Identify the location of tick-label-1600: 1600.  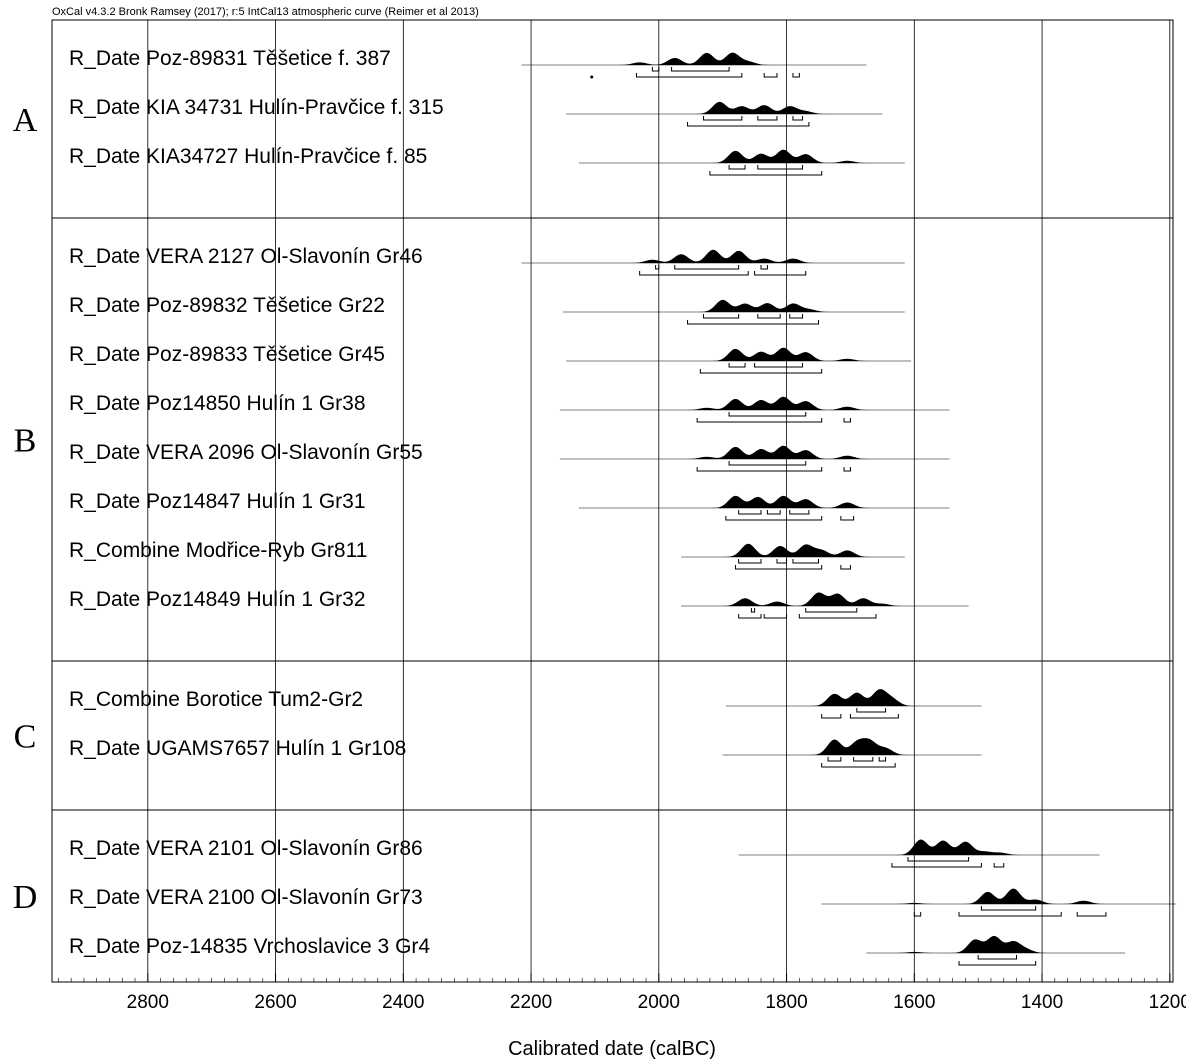
(914, 1002).